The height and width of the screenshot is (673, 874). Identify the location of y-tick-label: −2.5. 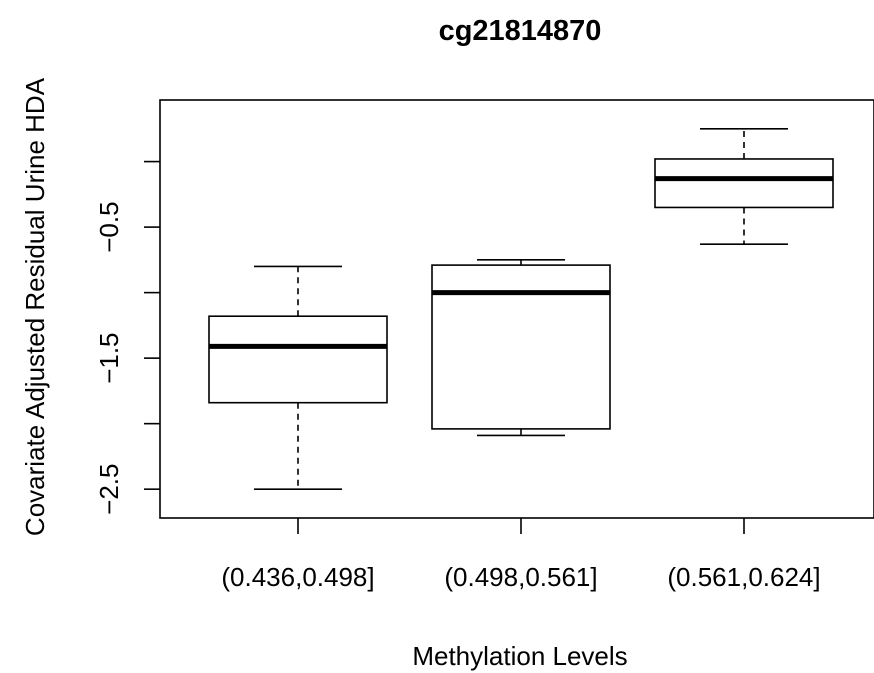
(109, 489).